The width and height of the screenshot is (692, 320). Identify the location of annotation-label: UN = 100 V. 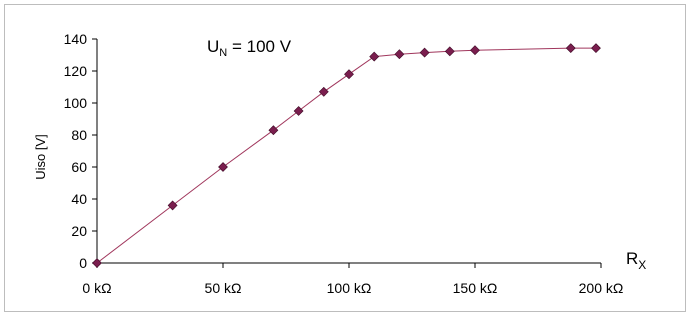
(249, 48).